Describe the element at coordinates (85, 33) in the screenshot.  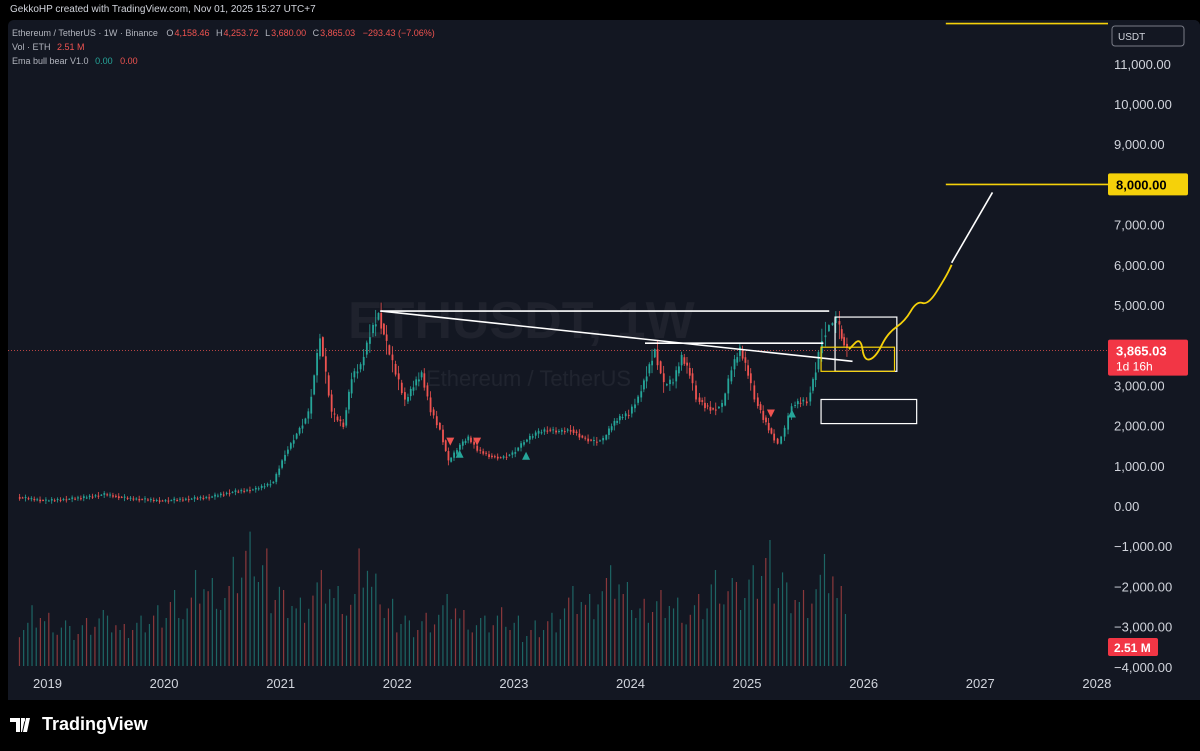
I see `legend-symbol: Ethereum / TetherUS · 1W · Binance` at that location.